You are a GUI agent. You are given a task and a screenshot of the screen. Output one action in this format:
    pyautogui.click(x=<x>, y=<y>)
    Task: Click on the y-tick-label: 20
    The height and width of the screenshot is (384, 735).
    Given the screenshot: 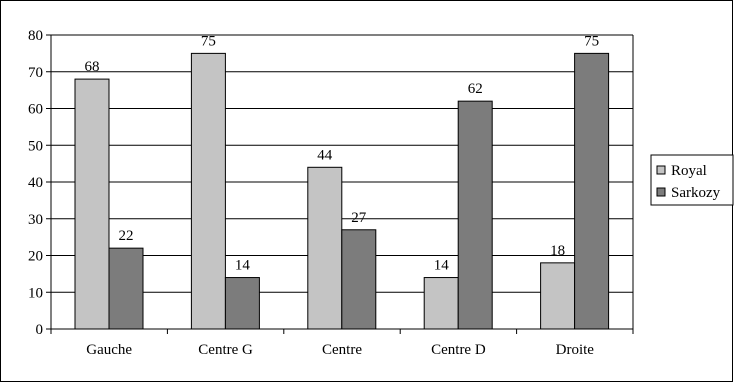 What is the action you would take?
    pyautogui.click(x=35, y=257)
    